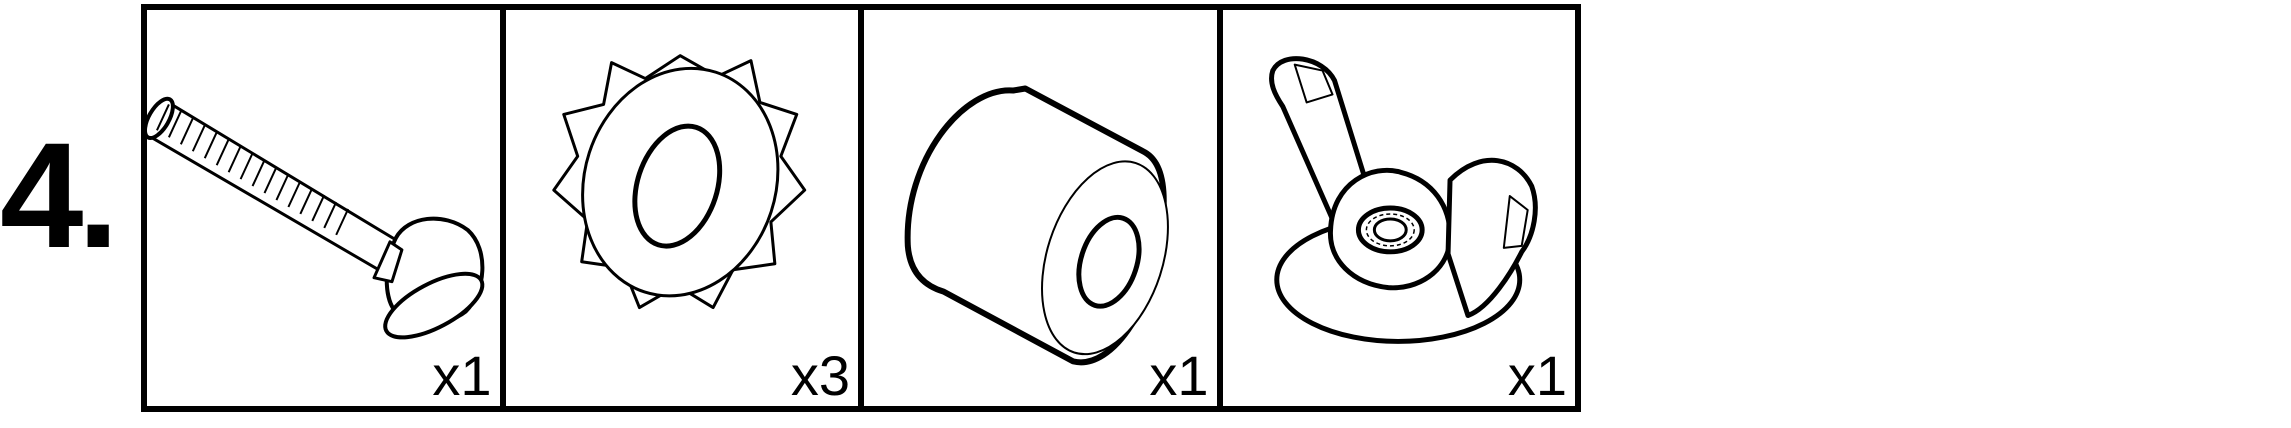  Describe the element at coordinates (59, 195) in the screenshot. I see `step-number: 4.` at that location.